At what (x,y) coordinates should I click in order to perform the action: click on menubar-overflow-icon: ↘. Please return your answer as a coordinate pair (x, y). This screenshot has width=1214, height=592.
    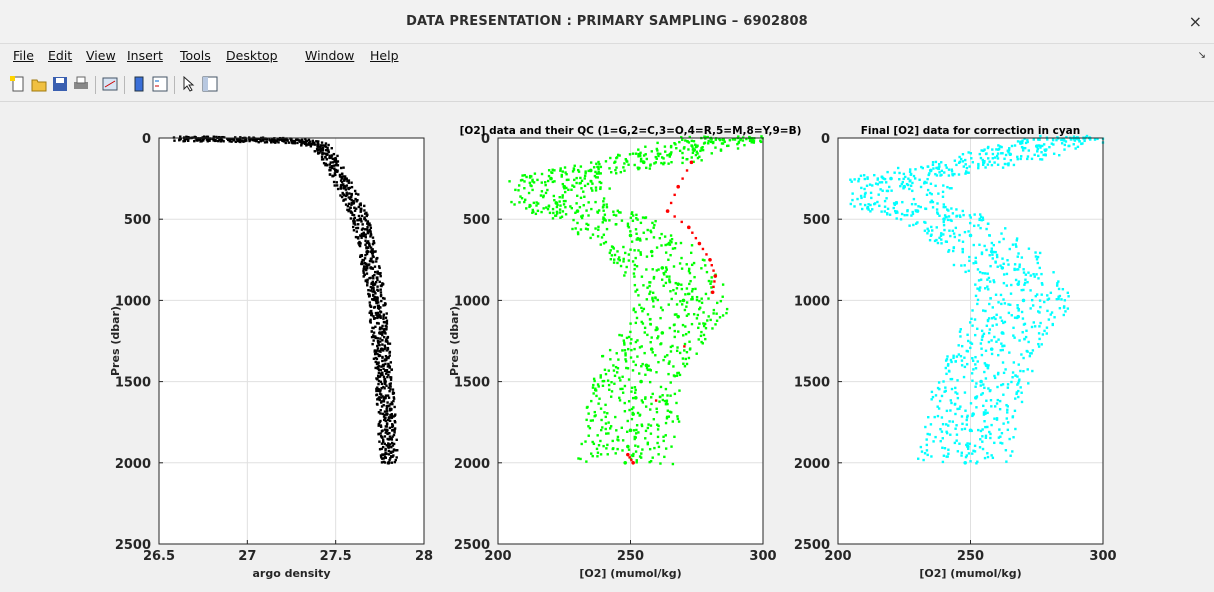
    Looking at the image, I should click on (1201, 55).